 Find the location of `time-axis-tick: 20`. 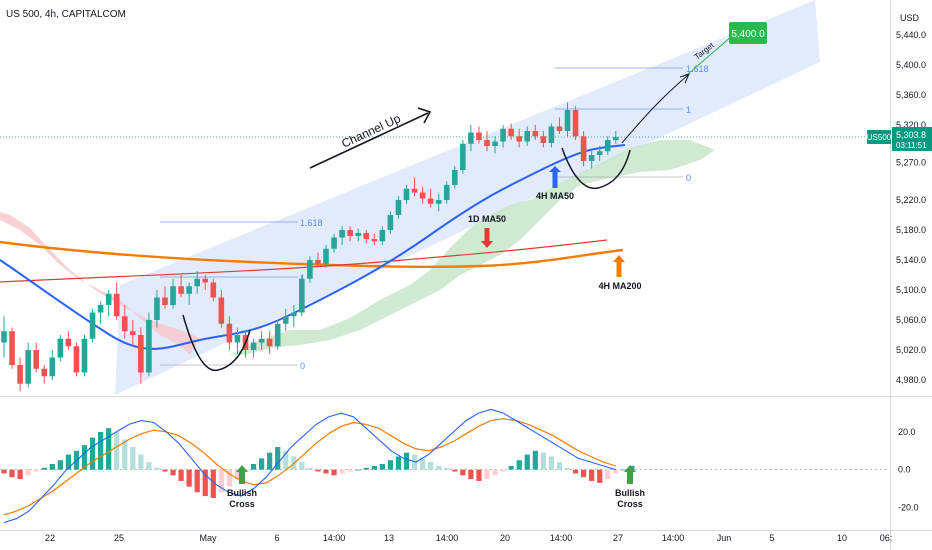

time-axis-tick: 20 is located at coordinates (505, 538).